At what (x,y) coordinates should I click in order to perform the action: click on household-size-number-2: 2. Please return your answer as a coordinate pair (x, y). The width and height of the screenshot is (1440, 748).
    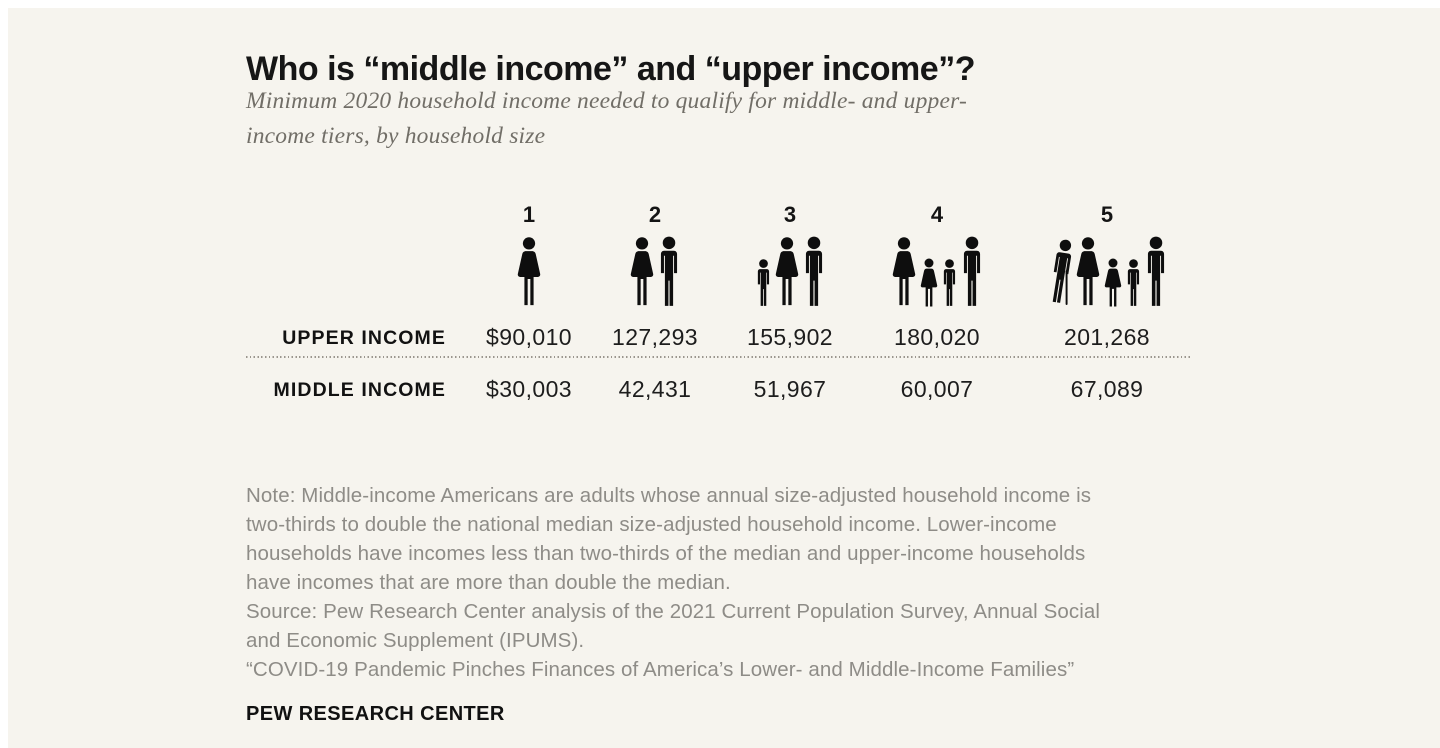
    Looking at the image, I should click on (655, 214).